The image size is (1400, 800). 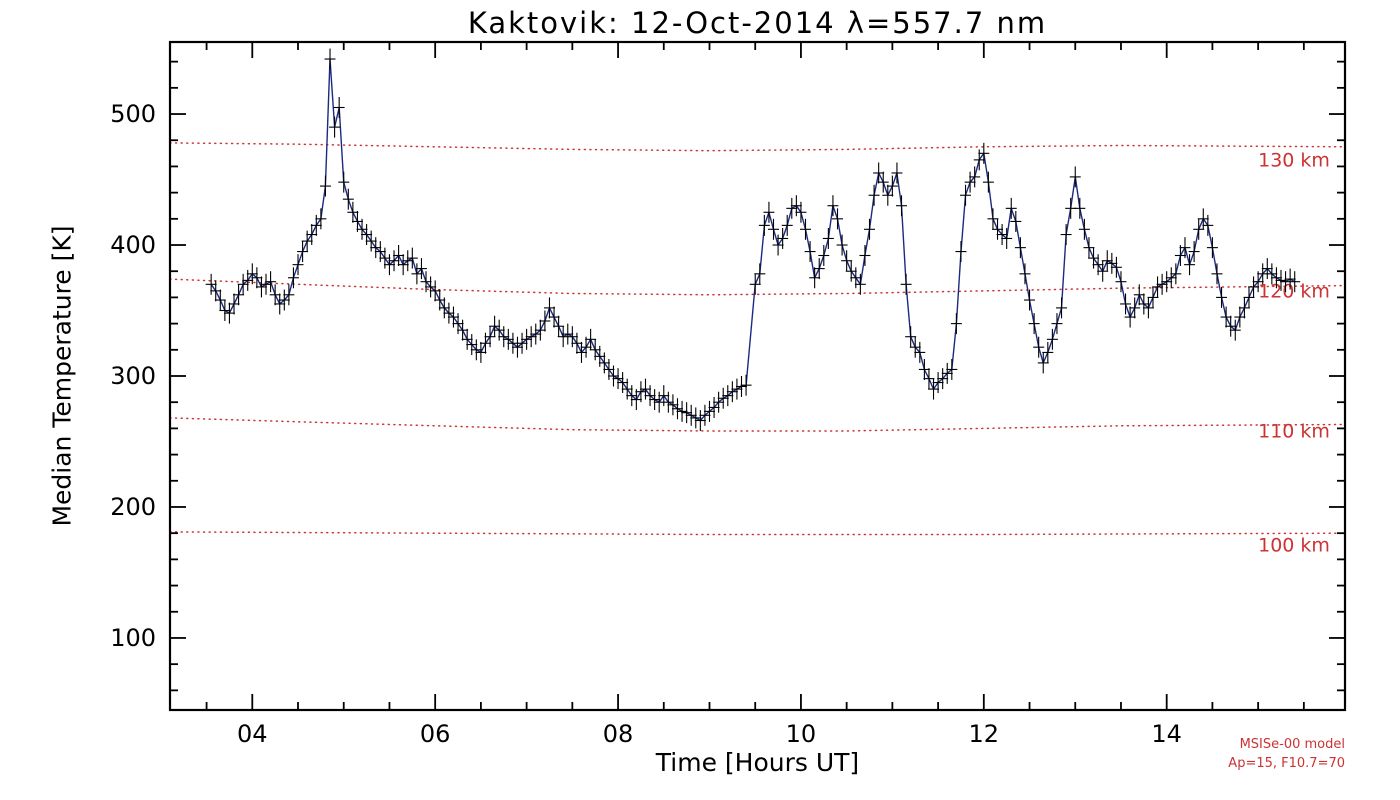 I want to click on x-axis-label: Time [Hours UT], so click(x=757, y=762).